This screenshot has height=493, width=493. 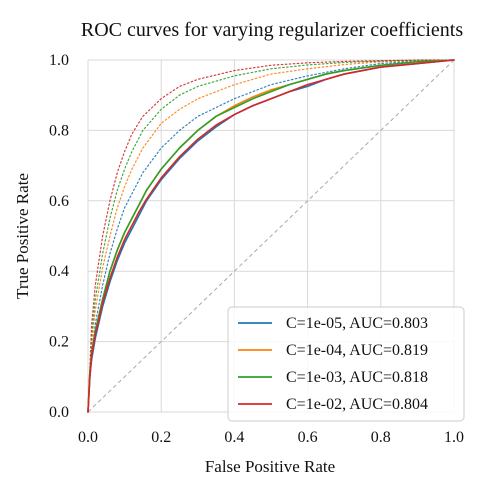 I want to click on x-tick-label: 0.2, so click(x=161, y=437).